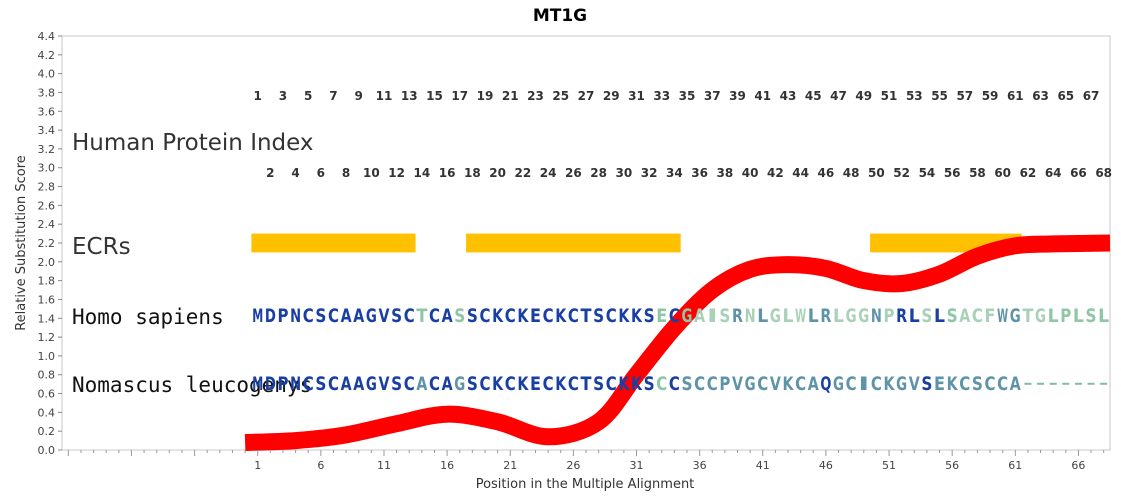 This screenshot has width=1121, height=500. Describe the element at coordinates (447, 173) in the screenshot. I see `protein-index-number: 16` at that location.